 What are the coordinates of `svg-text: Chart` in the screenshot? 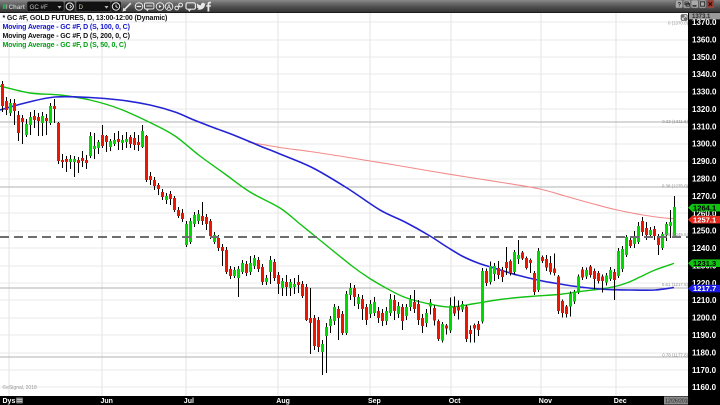 It's located at (17, 7).